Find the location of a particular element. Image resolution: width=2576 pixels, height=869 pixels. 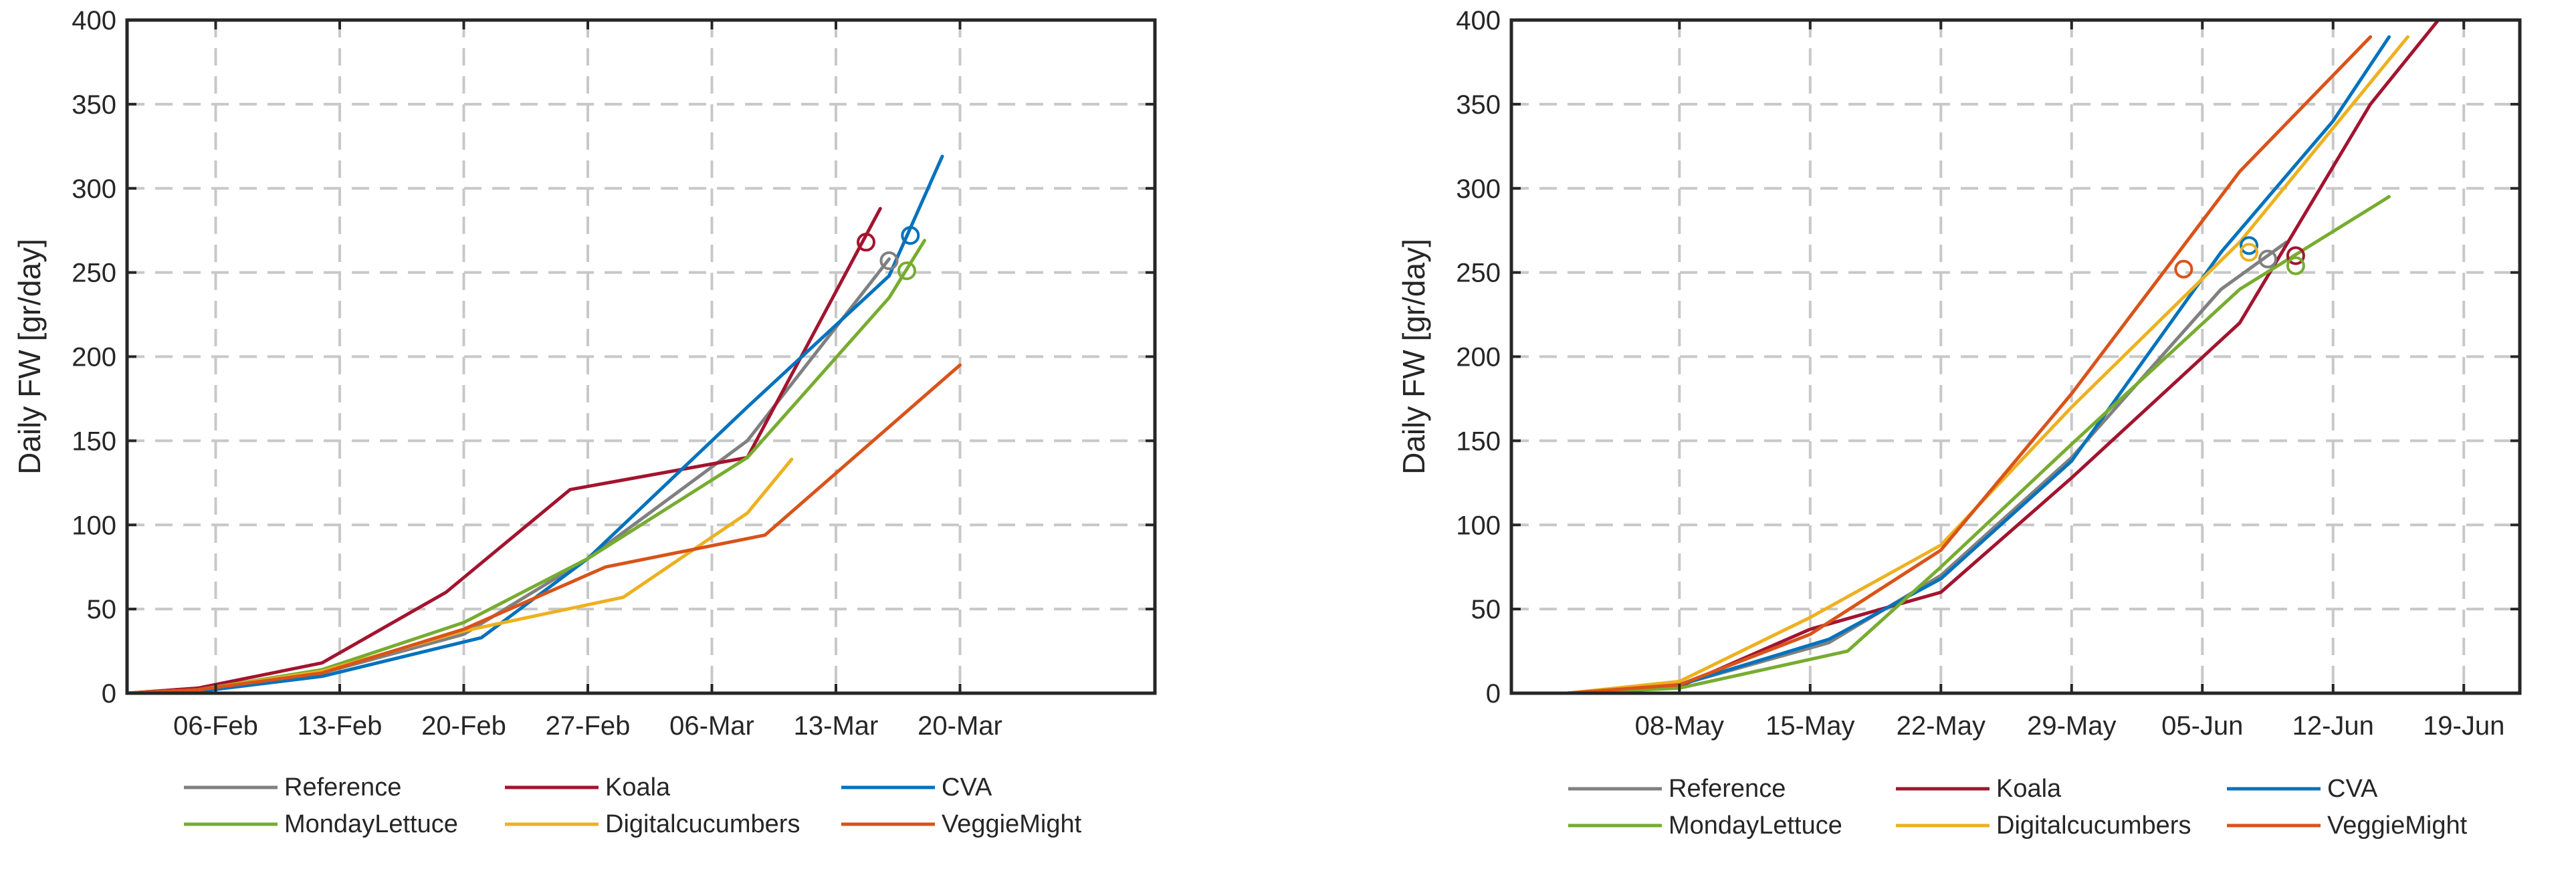

x-tick-label: 08-May is located at coordinates (1679, 726).